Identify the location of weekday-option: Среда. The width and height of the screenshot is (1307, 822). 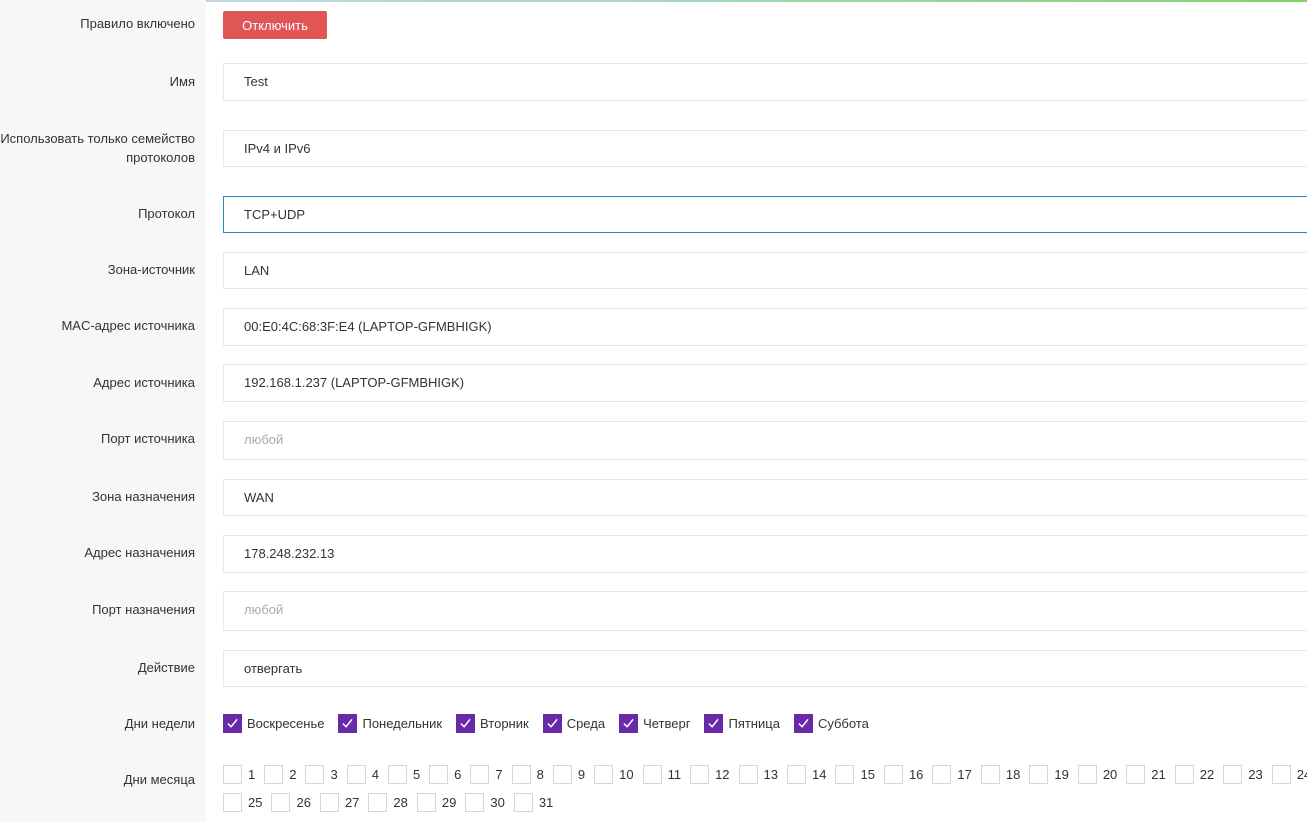
(573, 723).